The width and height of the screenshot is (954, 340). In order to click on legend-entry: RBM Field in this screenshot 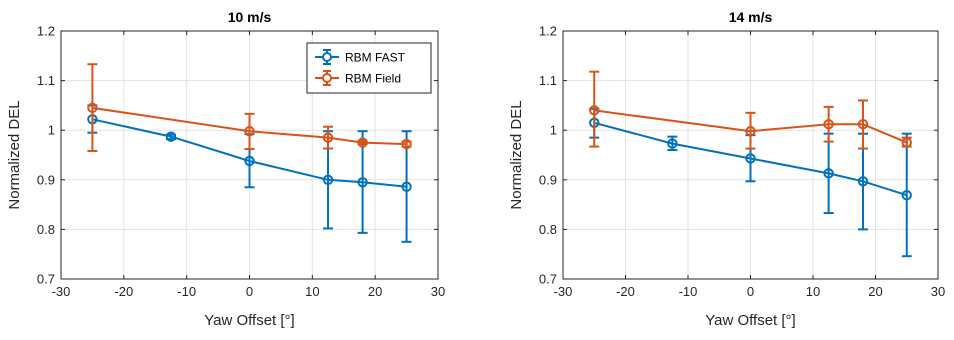, I will do `click(358, 78)`.